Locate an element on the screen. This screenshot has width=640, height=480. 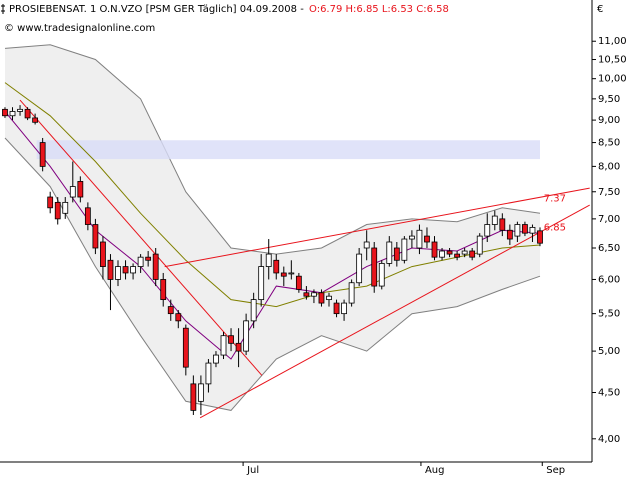
annotation: 6.85 is located at coordinates (555, 227).